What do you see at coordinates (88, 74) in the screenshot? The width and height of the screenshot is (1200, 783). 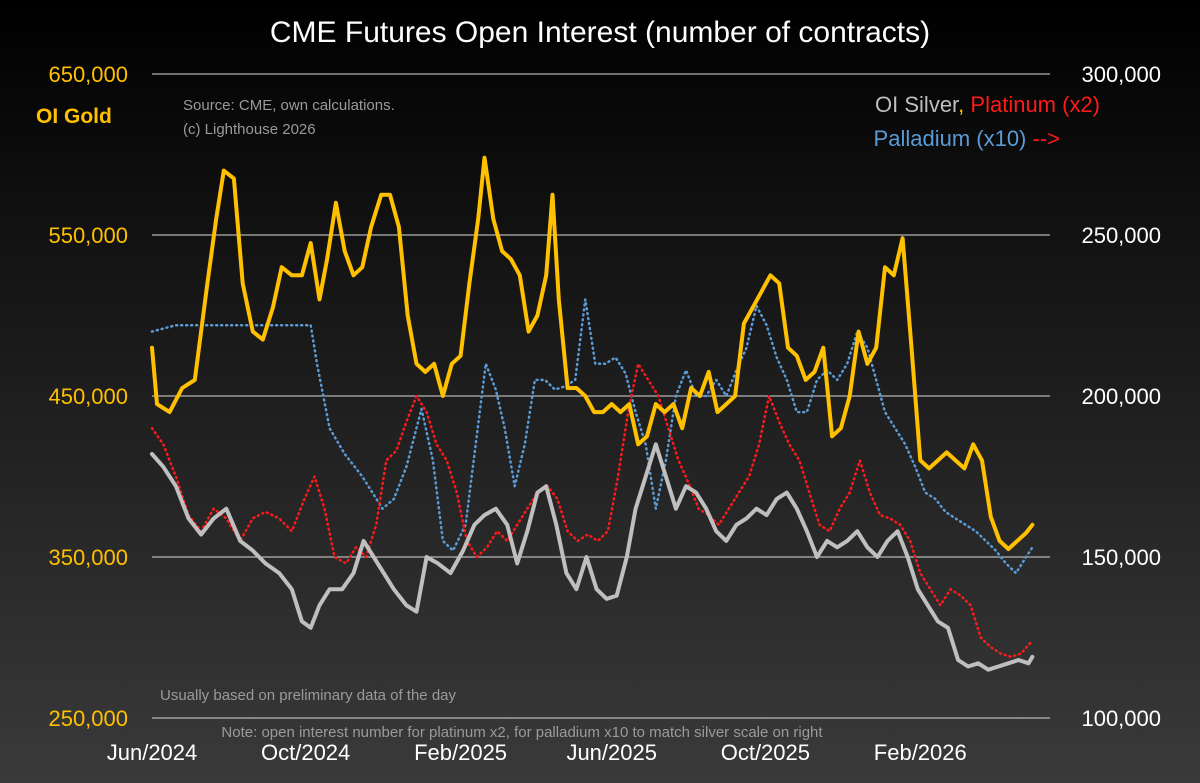 I see `left-tick-label: 650,000` at bounding box center [88, 74].